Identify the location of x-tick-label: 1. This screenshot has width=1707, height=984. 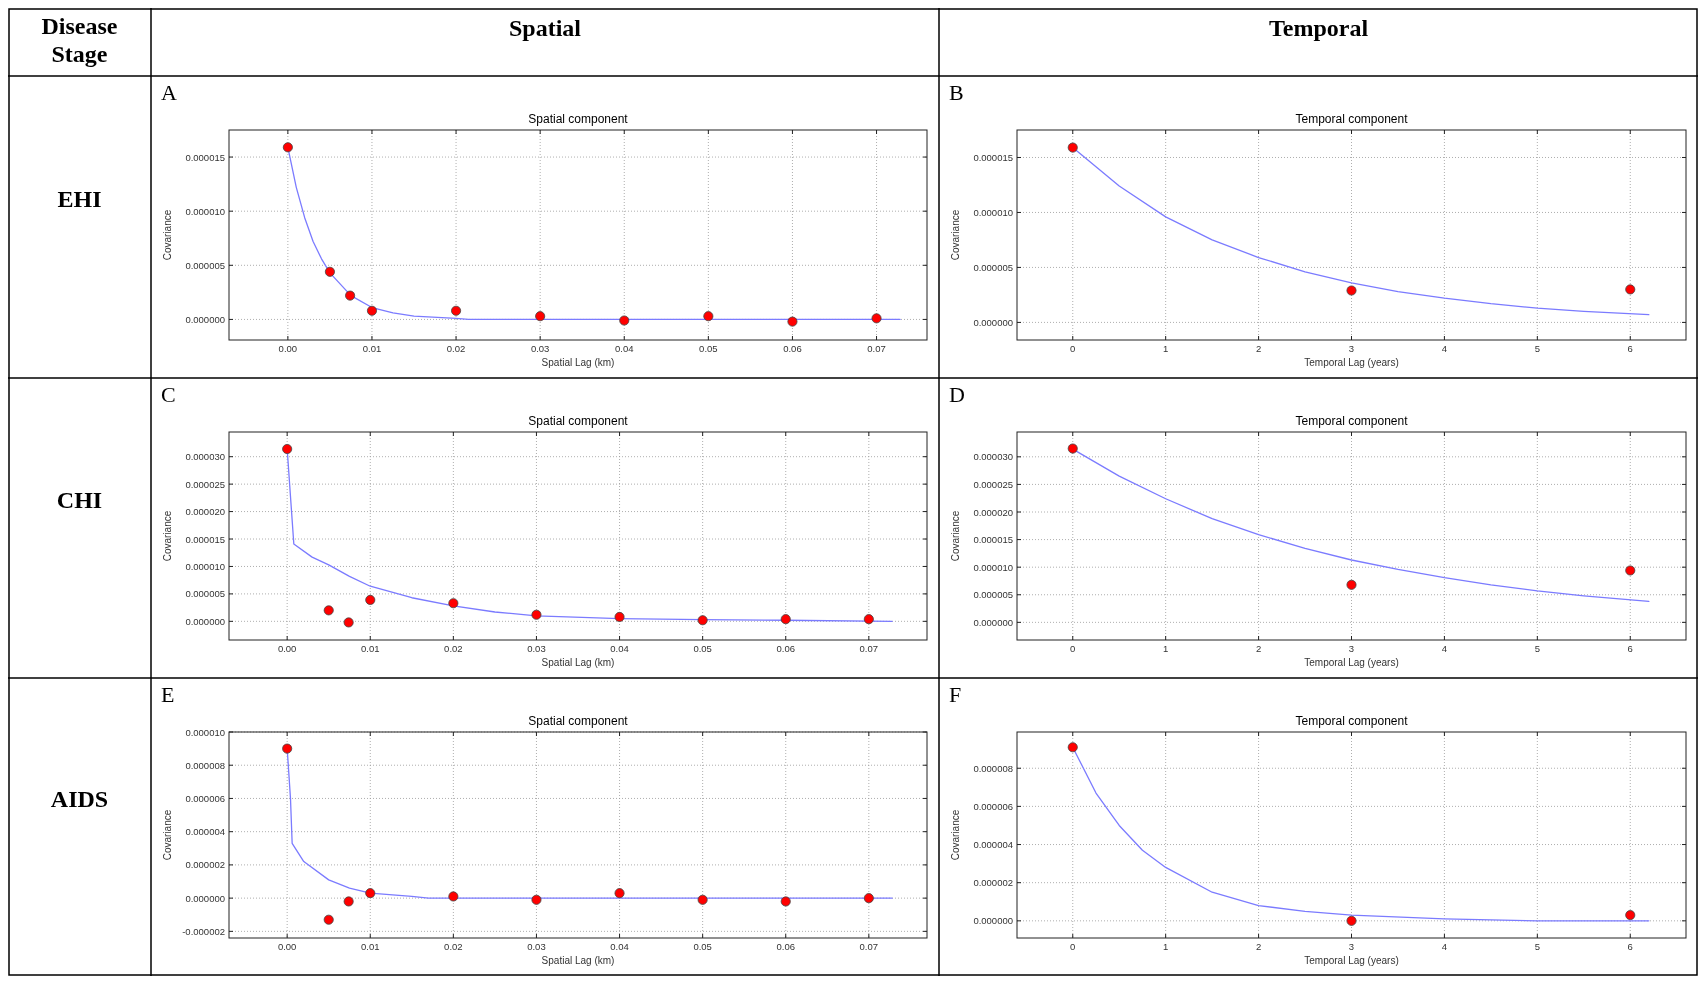
(1166, 946).